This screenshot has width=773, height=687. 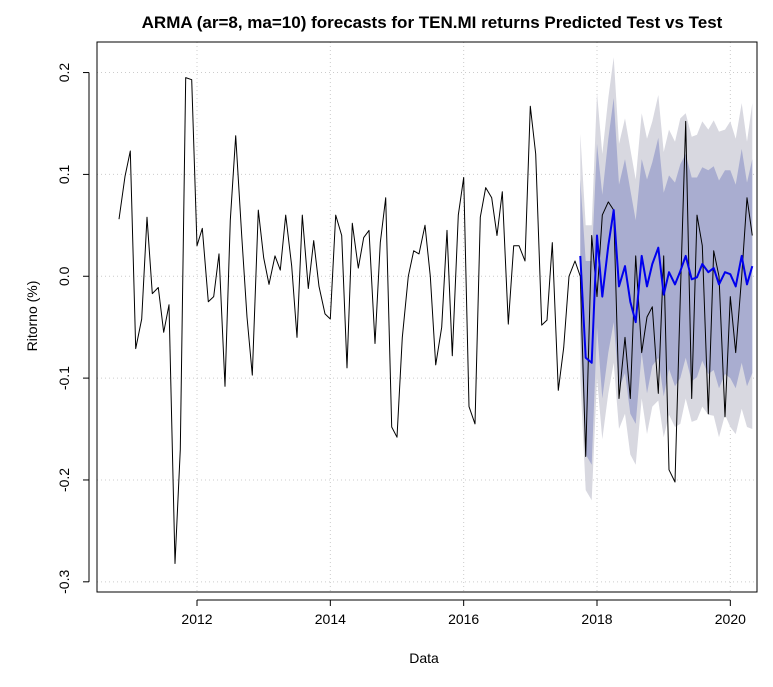 What do you see at coordinates (64, 73) in the screenshot?
I see `y-tick-label: 0.2` at bounding box center [64, 73].